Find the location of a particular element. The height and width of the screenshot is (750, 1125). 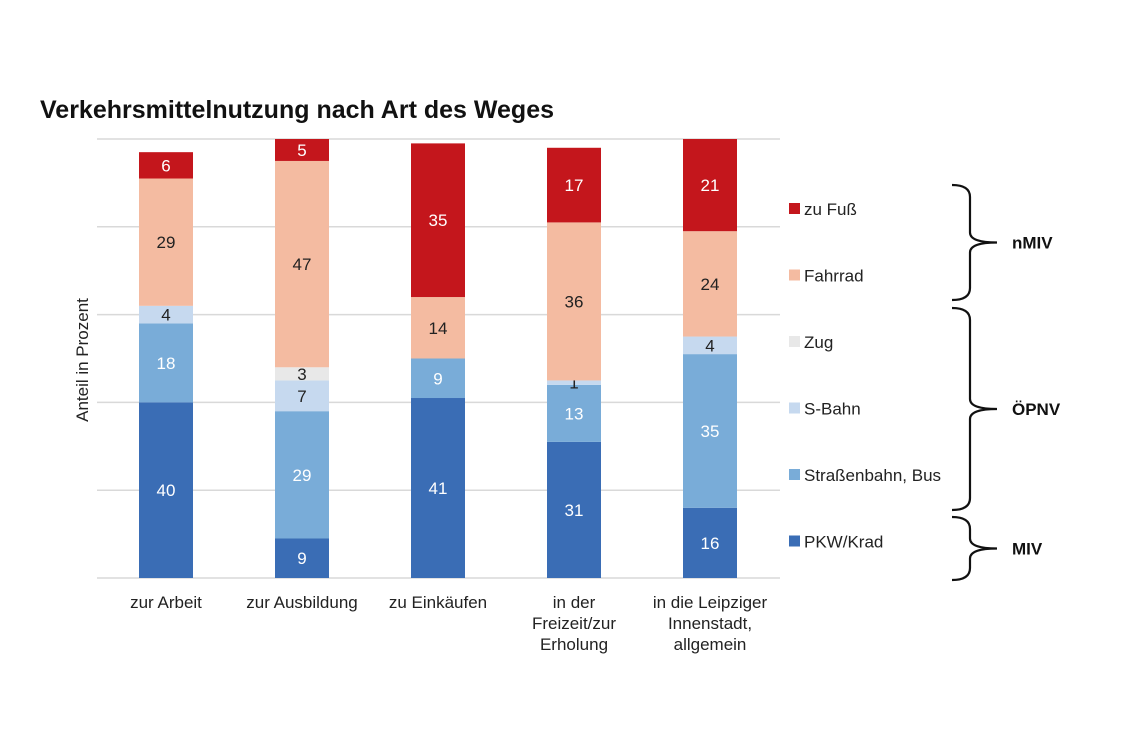

data-label: 41 is located at coordinates (438, 488).